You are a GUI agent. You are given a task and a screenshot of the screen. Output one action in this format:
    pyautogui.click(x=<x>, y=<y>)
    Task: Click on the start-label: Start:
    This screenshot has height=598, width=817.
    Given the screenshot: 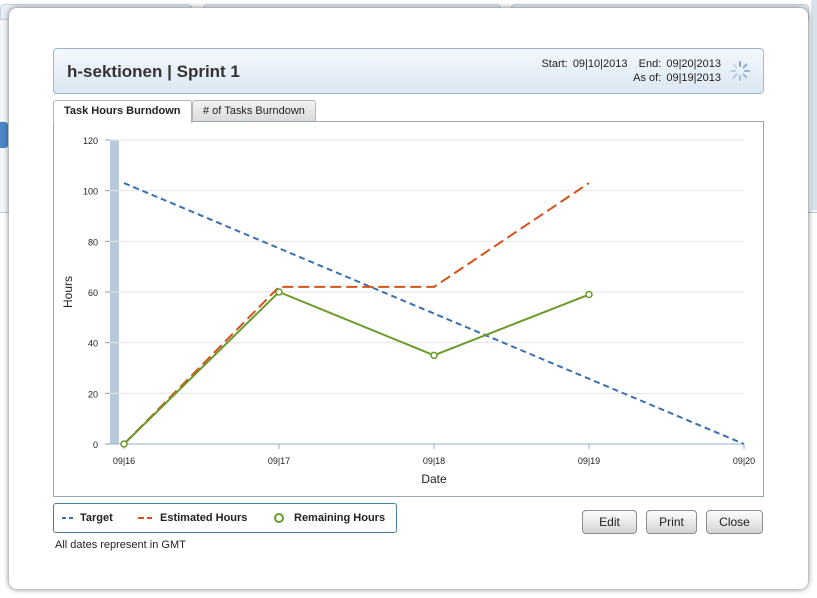 What is the action you would take?
    pyautogui.click(x=554, y=64)
    